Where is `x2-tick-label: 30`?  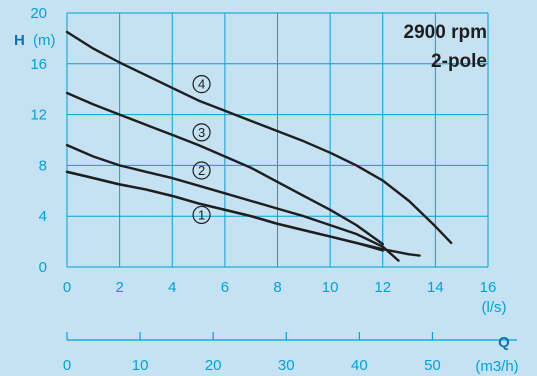 x2-tick-label: 30 is located at coordinates (286, 365).